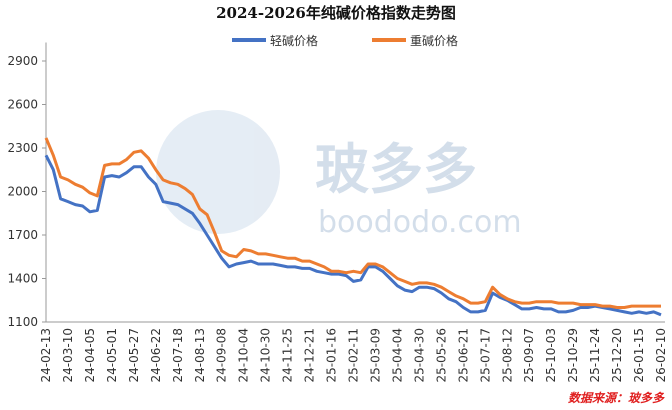 The width and height of the screenshot is (672, 410). Describe the element at coordinates (294, 40) in the screenshot. I see `legend-label: 轻碱价格` at that location.